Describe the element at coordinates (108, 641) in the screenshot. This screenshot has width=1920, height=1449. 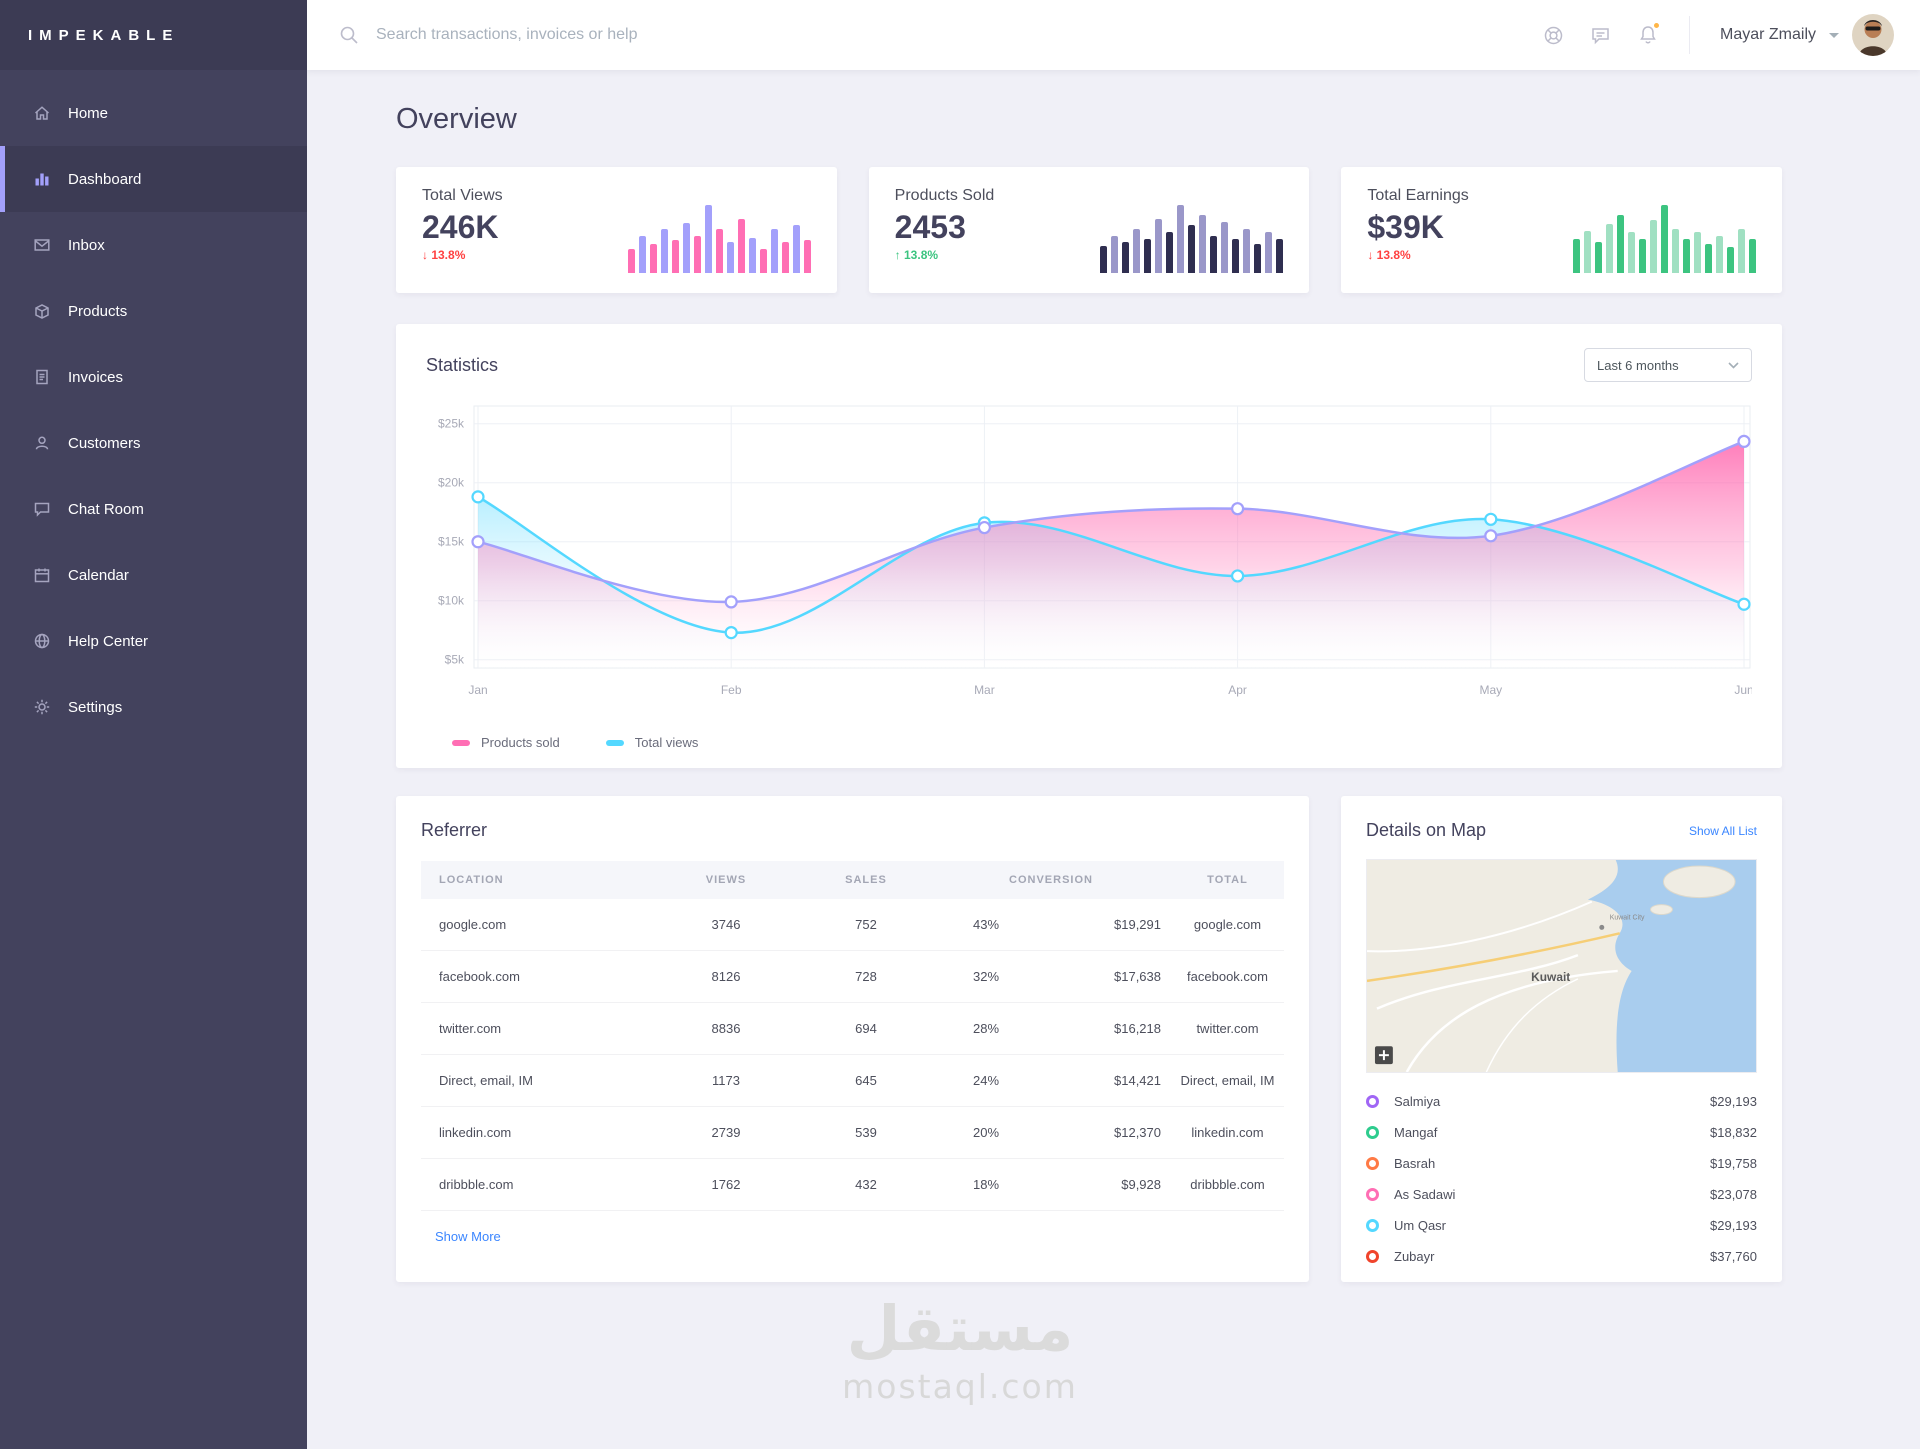
I see `sidebar-item-label: Help Center` at that location.